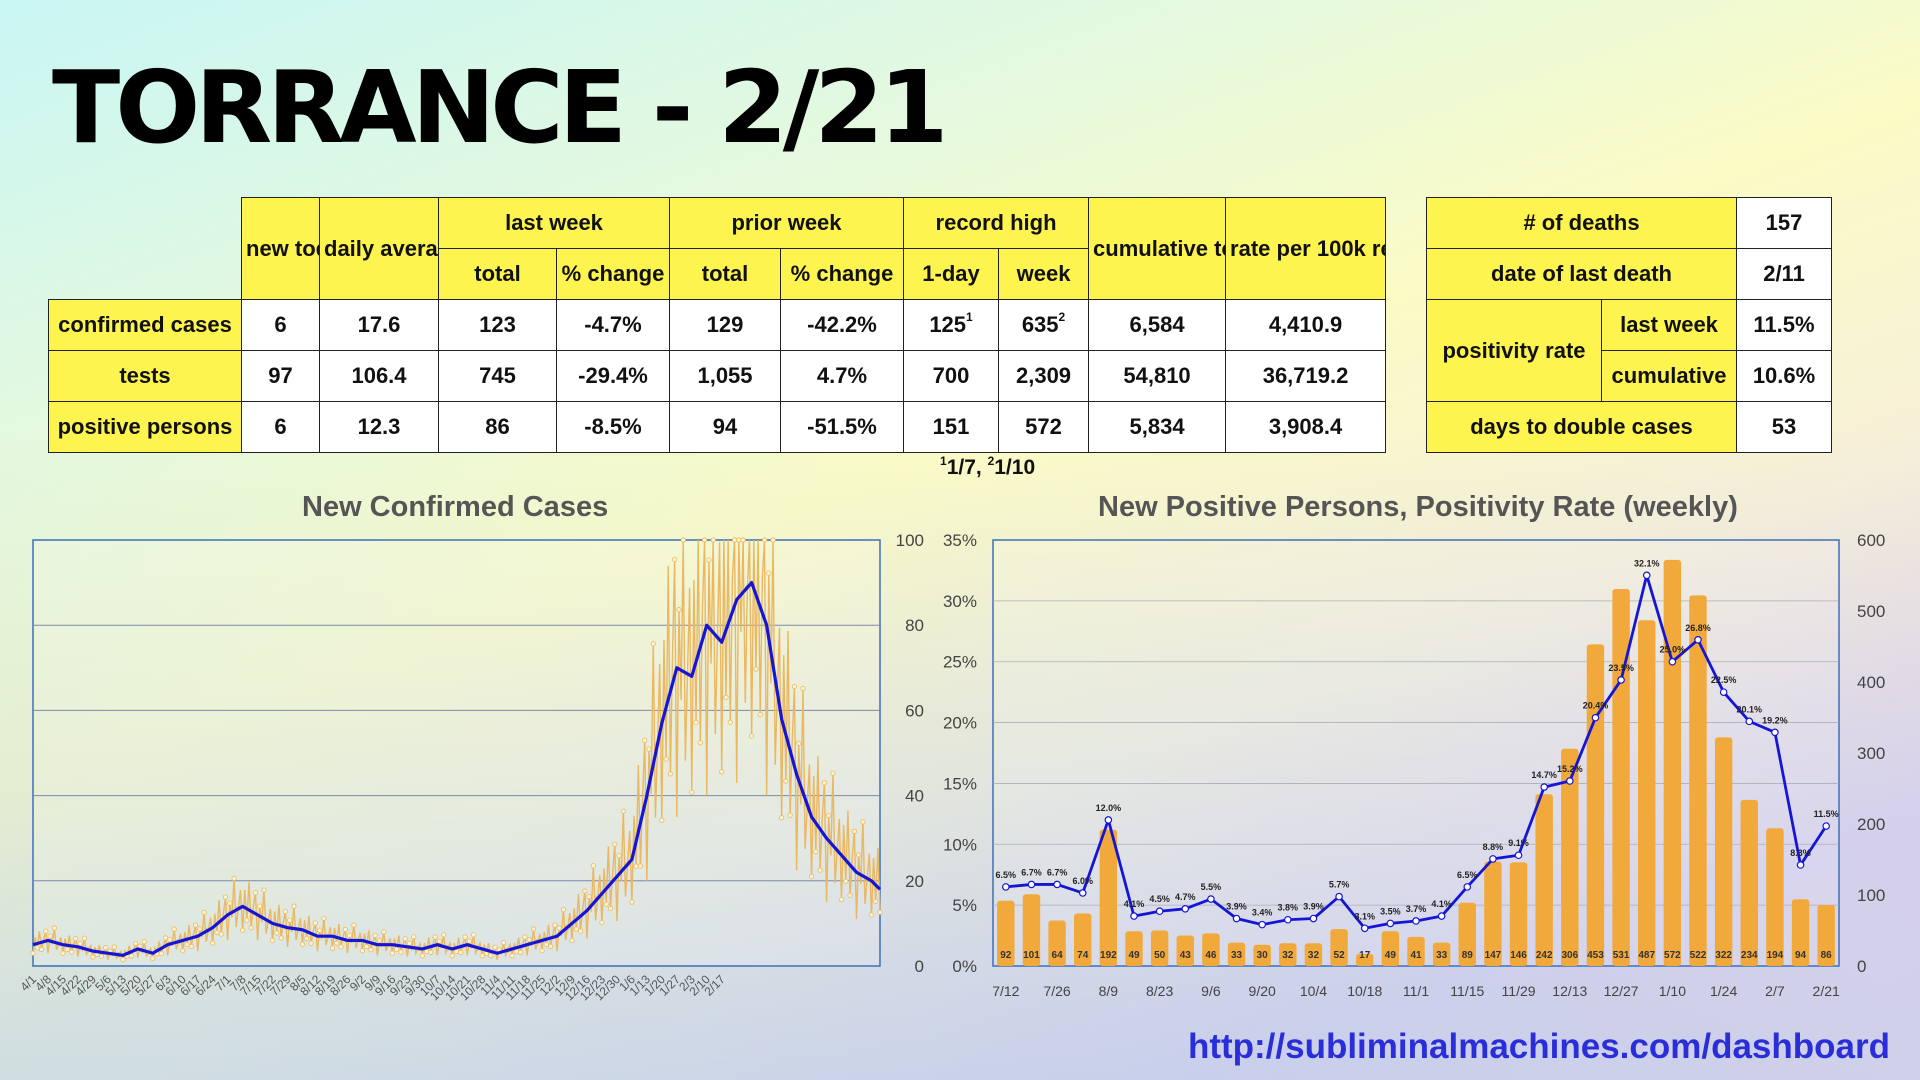  Describe the element at coordinates (1262, 913) in the screenshot. I see `rate-value-label: 3.4%` at that location.